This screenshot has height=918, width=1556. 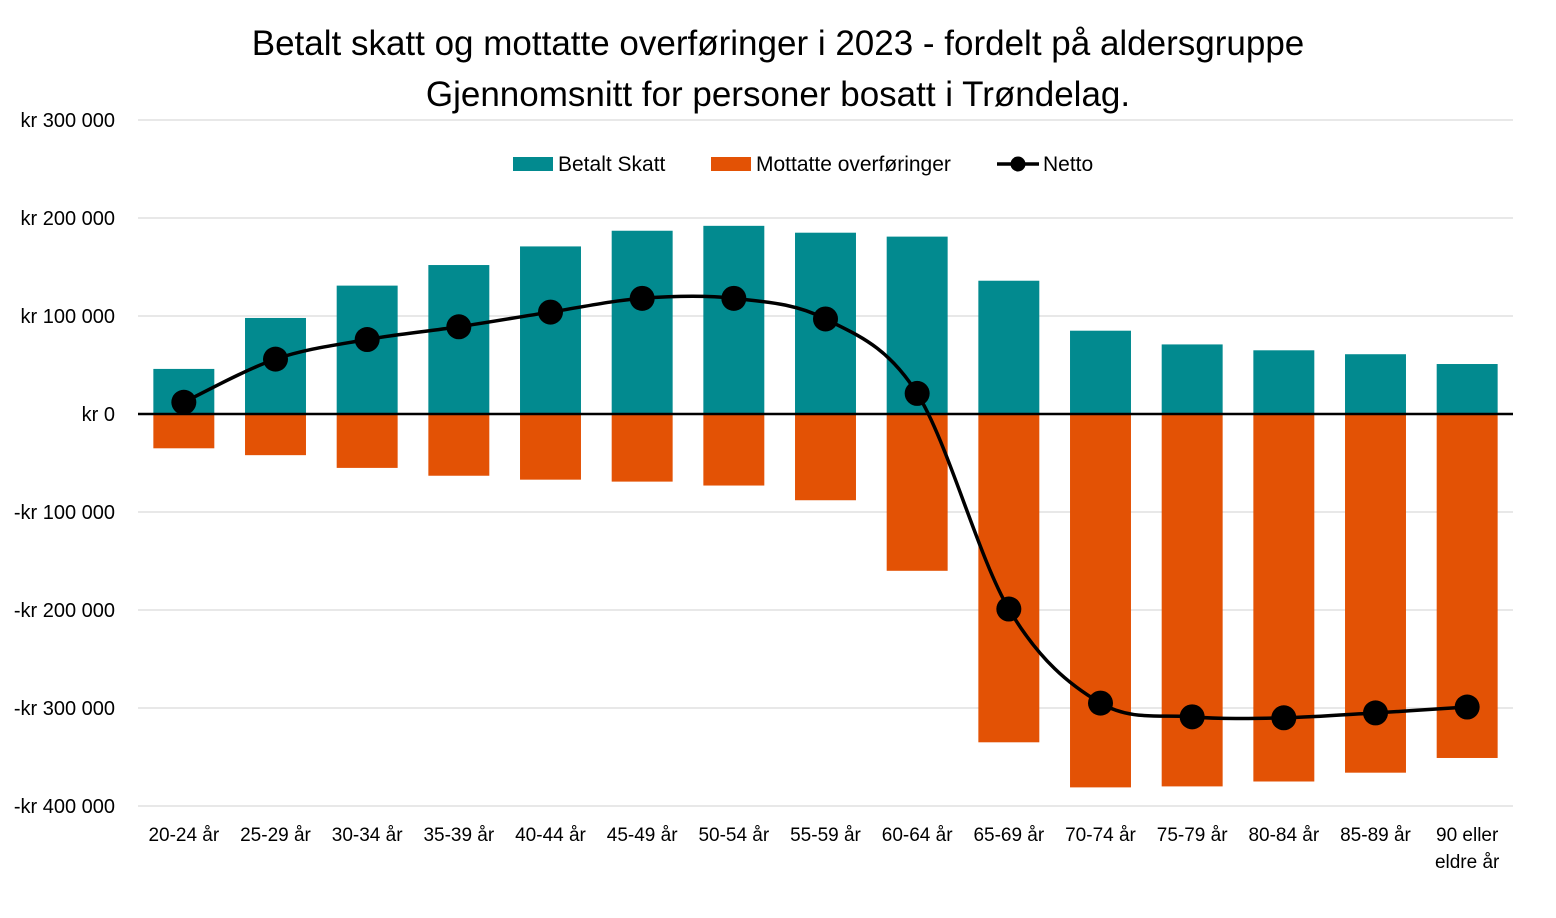 I want to click on y-tick-label: -kr 400 000, so click(x=64, y=807).